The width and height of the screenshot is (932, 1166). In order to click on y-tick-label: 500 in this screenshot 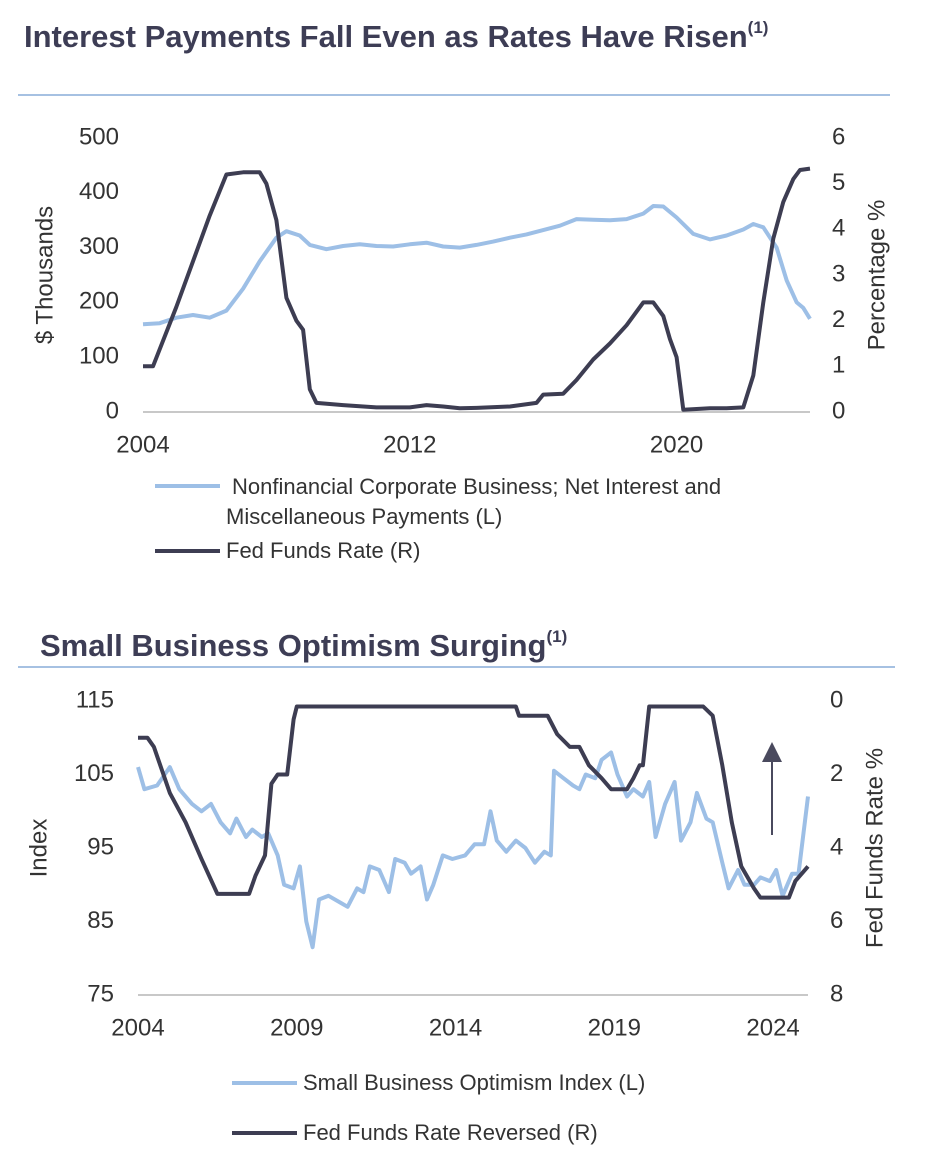, I will do `click(99, 136)`.